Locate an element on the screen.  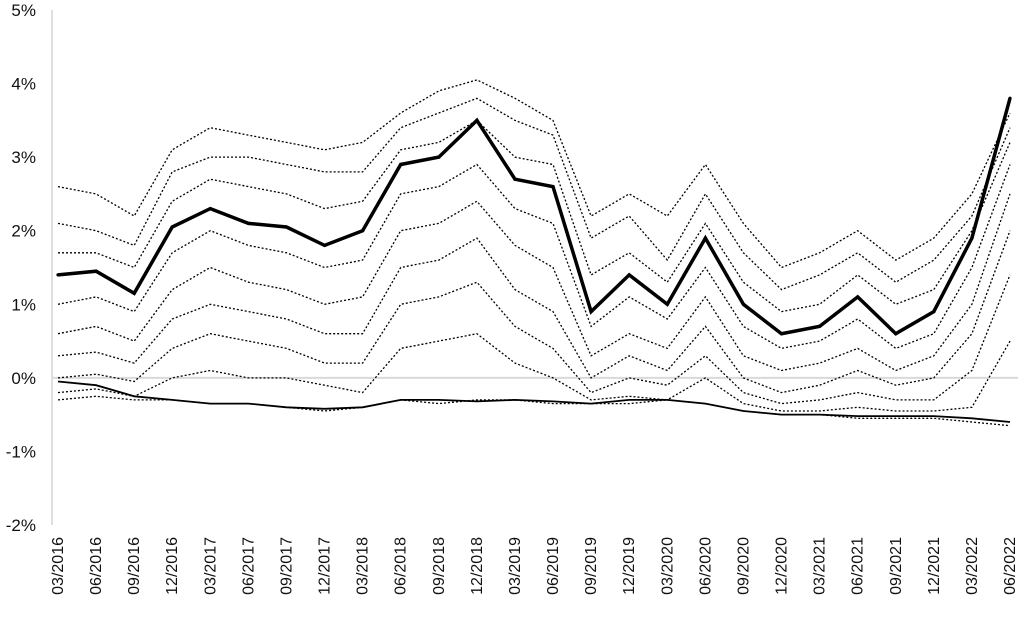
x-tick-label: 03/2022 is located at coordinates (972, 566).